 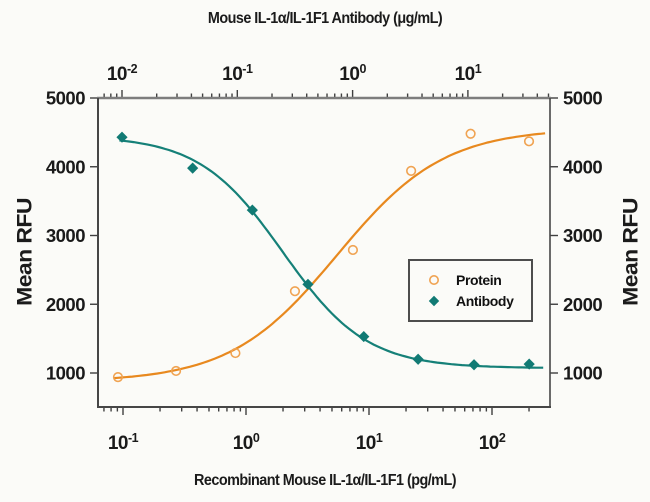 I want to click on legend: Protein Antibody, so click(x=470, y=290).